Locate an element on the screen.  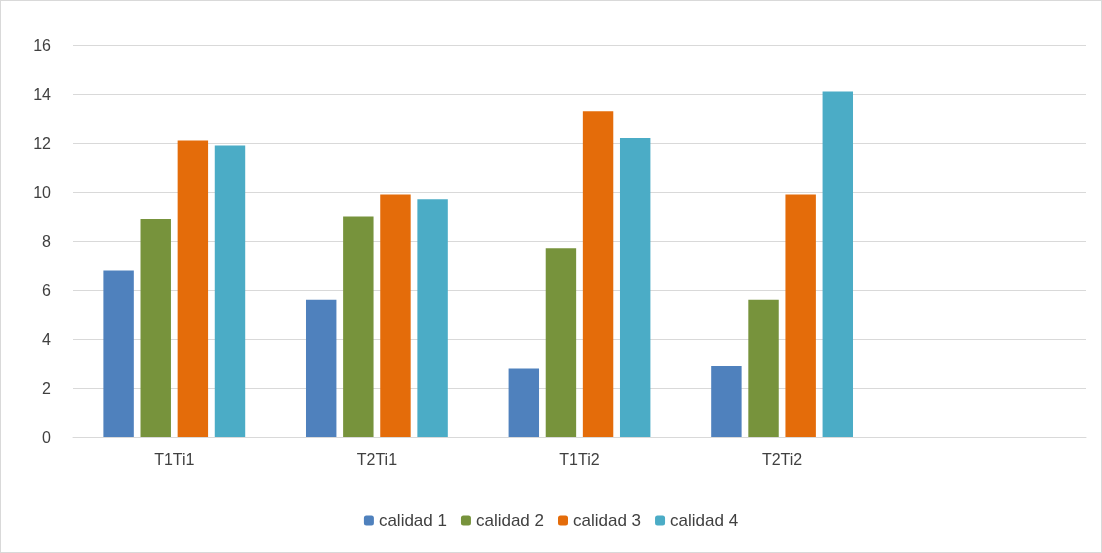
y-tick-label: 16 is located at coordinates (42, 45).